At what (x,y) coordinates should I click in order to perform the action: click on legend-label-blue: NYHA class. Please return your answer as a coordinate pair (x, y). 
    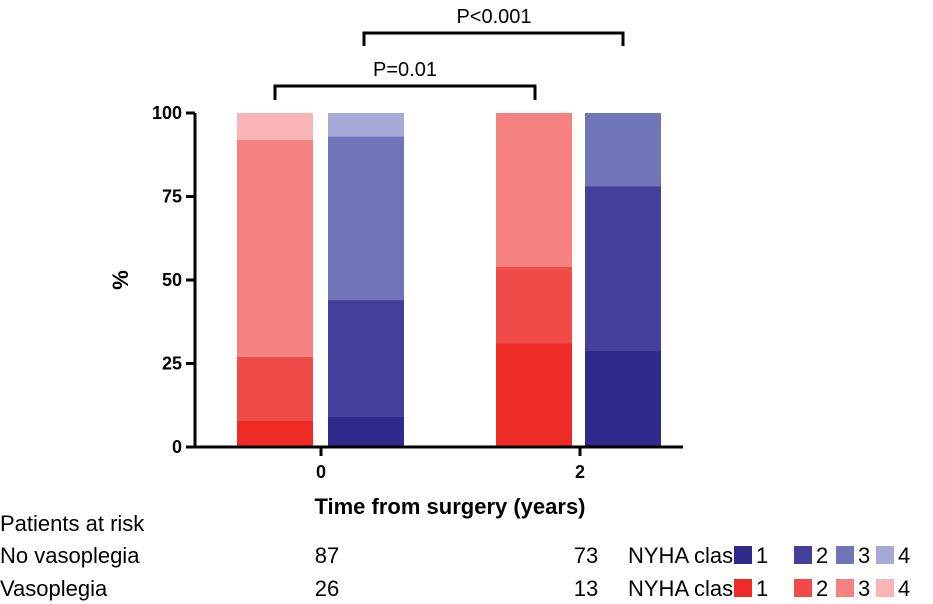
    Looking at the image, I should click on (686, 555).